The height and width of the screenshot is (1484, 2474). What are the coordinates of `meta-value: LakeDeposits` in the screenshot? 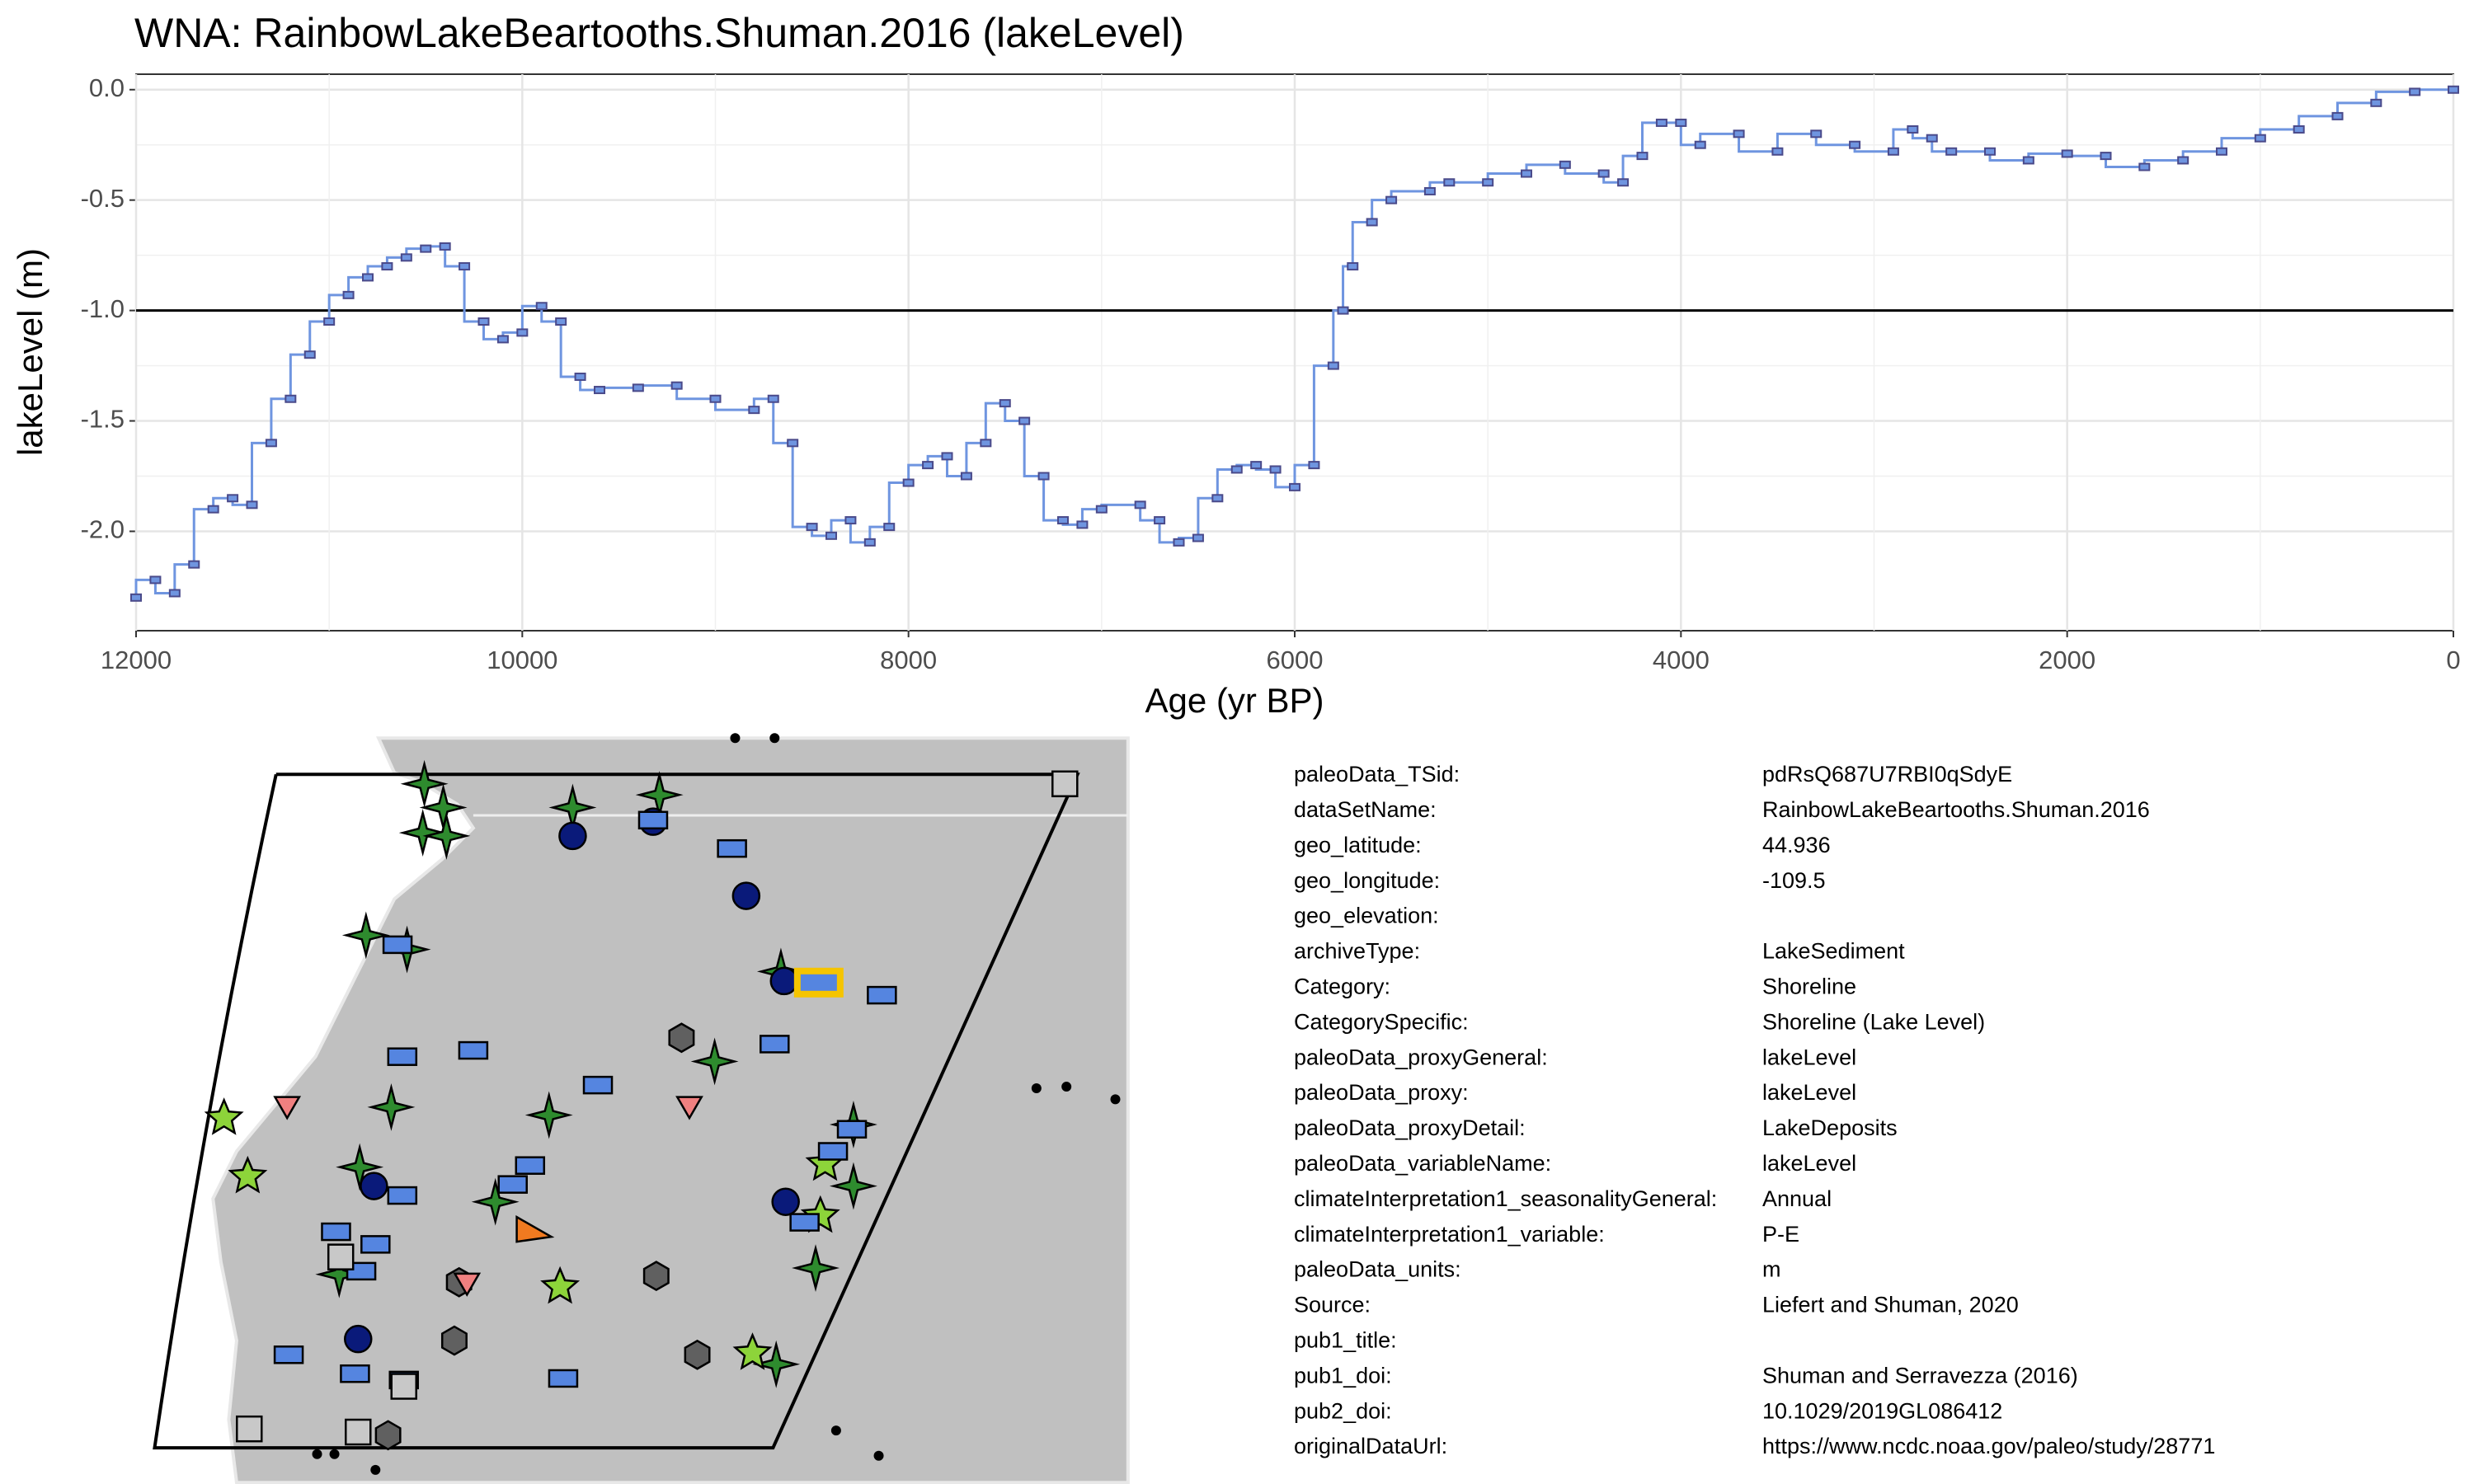 It's located at (1830, 1127).